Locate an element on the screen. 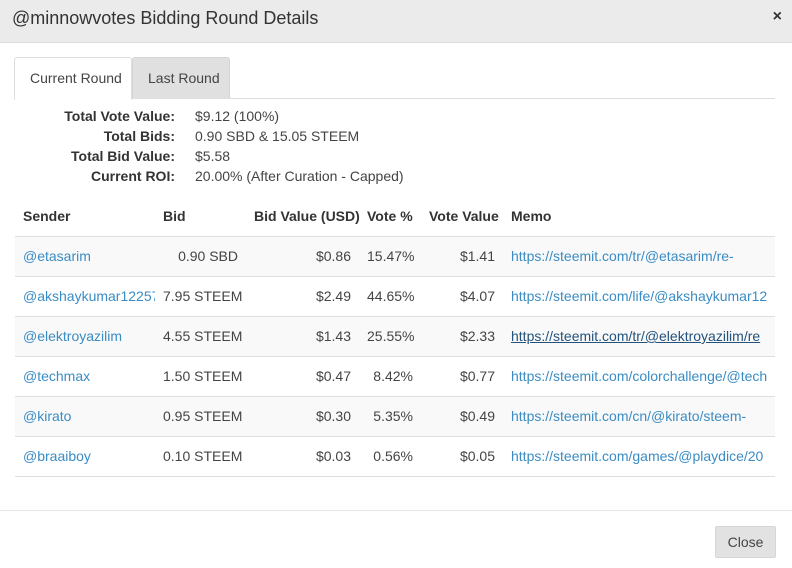 This screenshot has width=792, height=568. bid-value-cell: $1.43 is located at coordinates (302, 336).